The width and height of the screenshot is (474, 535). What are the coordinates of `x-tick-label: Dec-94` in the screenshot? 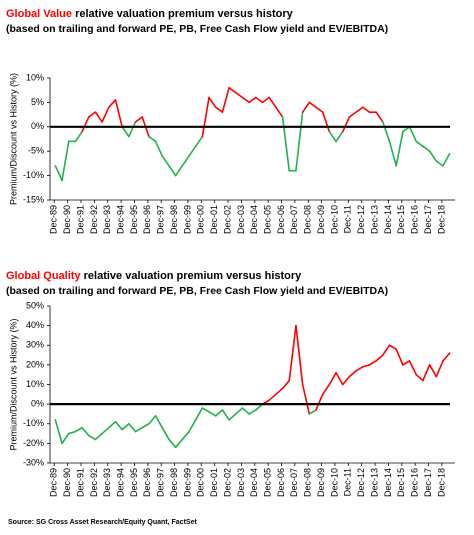 It's located at (120, 219).